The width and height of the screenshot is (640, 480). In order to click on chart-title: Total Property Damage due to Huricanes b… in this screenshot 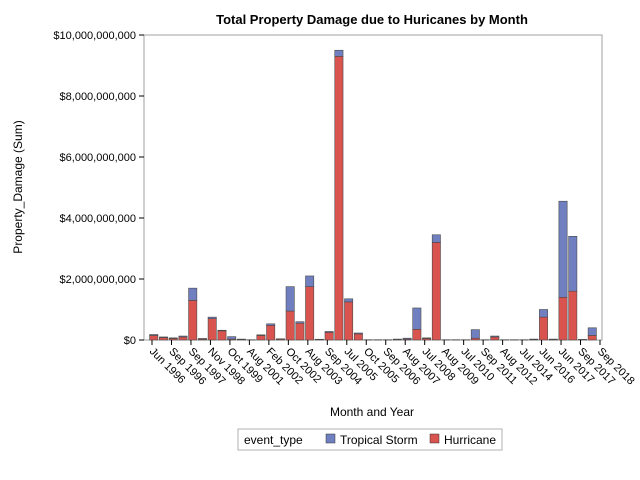, I will do `click(372, 19)`.